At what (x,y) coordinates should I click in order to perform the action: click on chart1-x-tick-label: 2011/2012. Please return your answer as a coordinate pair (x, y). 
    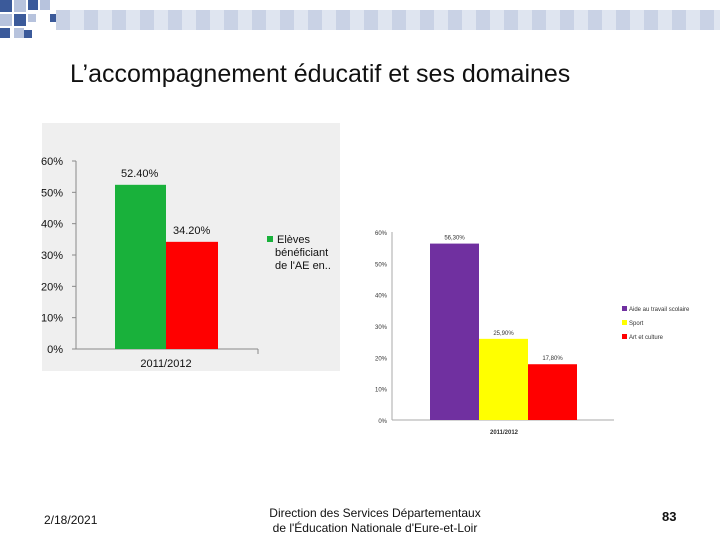
    Looking at the image, I should click on (165, 364).